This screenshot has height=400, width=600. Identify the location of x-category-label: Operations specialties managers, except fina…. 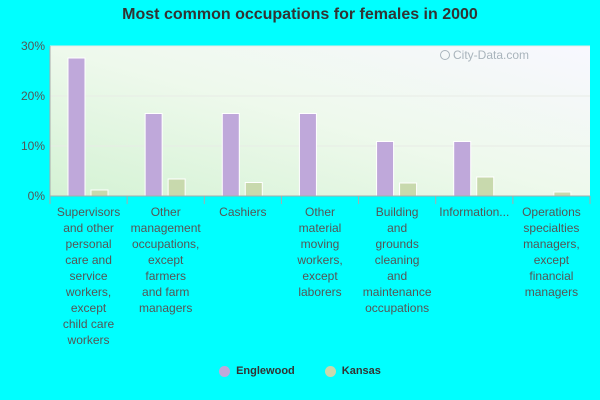
(551, 252).